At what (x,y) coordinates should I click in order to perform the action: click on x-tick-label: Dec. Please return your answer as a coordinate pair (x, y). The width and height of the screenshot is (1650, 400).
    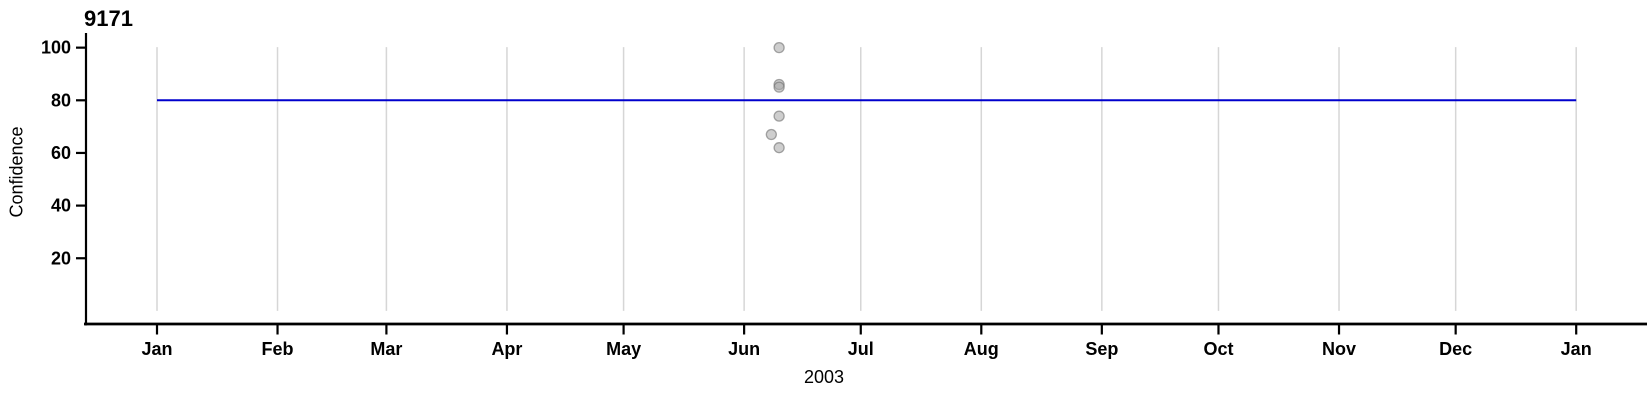
    Looking at the image, I should click on (1455, 349).